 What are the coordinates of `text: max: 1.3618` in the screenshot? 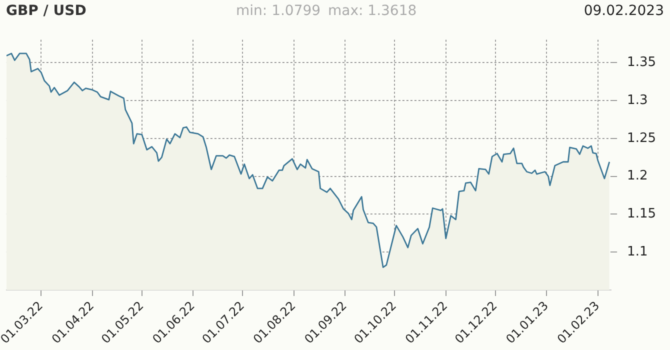 It's located at (372, 11).